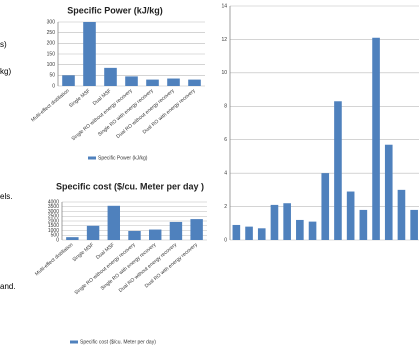  What do you see at coordinates (51, 22) in the screenshot?
I see `y-tick-label: 300` at bounding box center [51, 22].